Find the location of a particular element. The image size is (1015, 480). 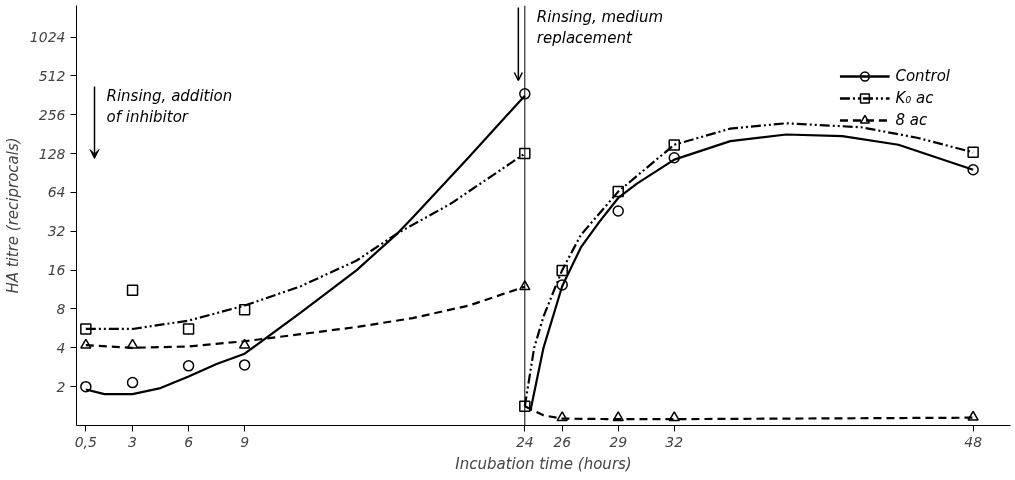

x-tick-label: 24 is located at coordinates (524, 441).